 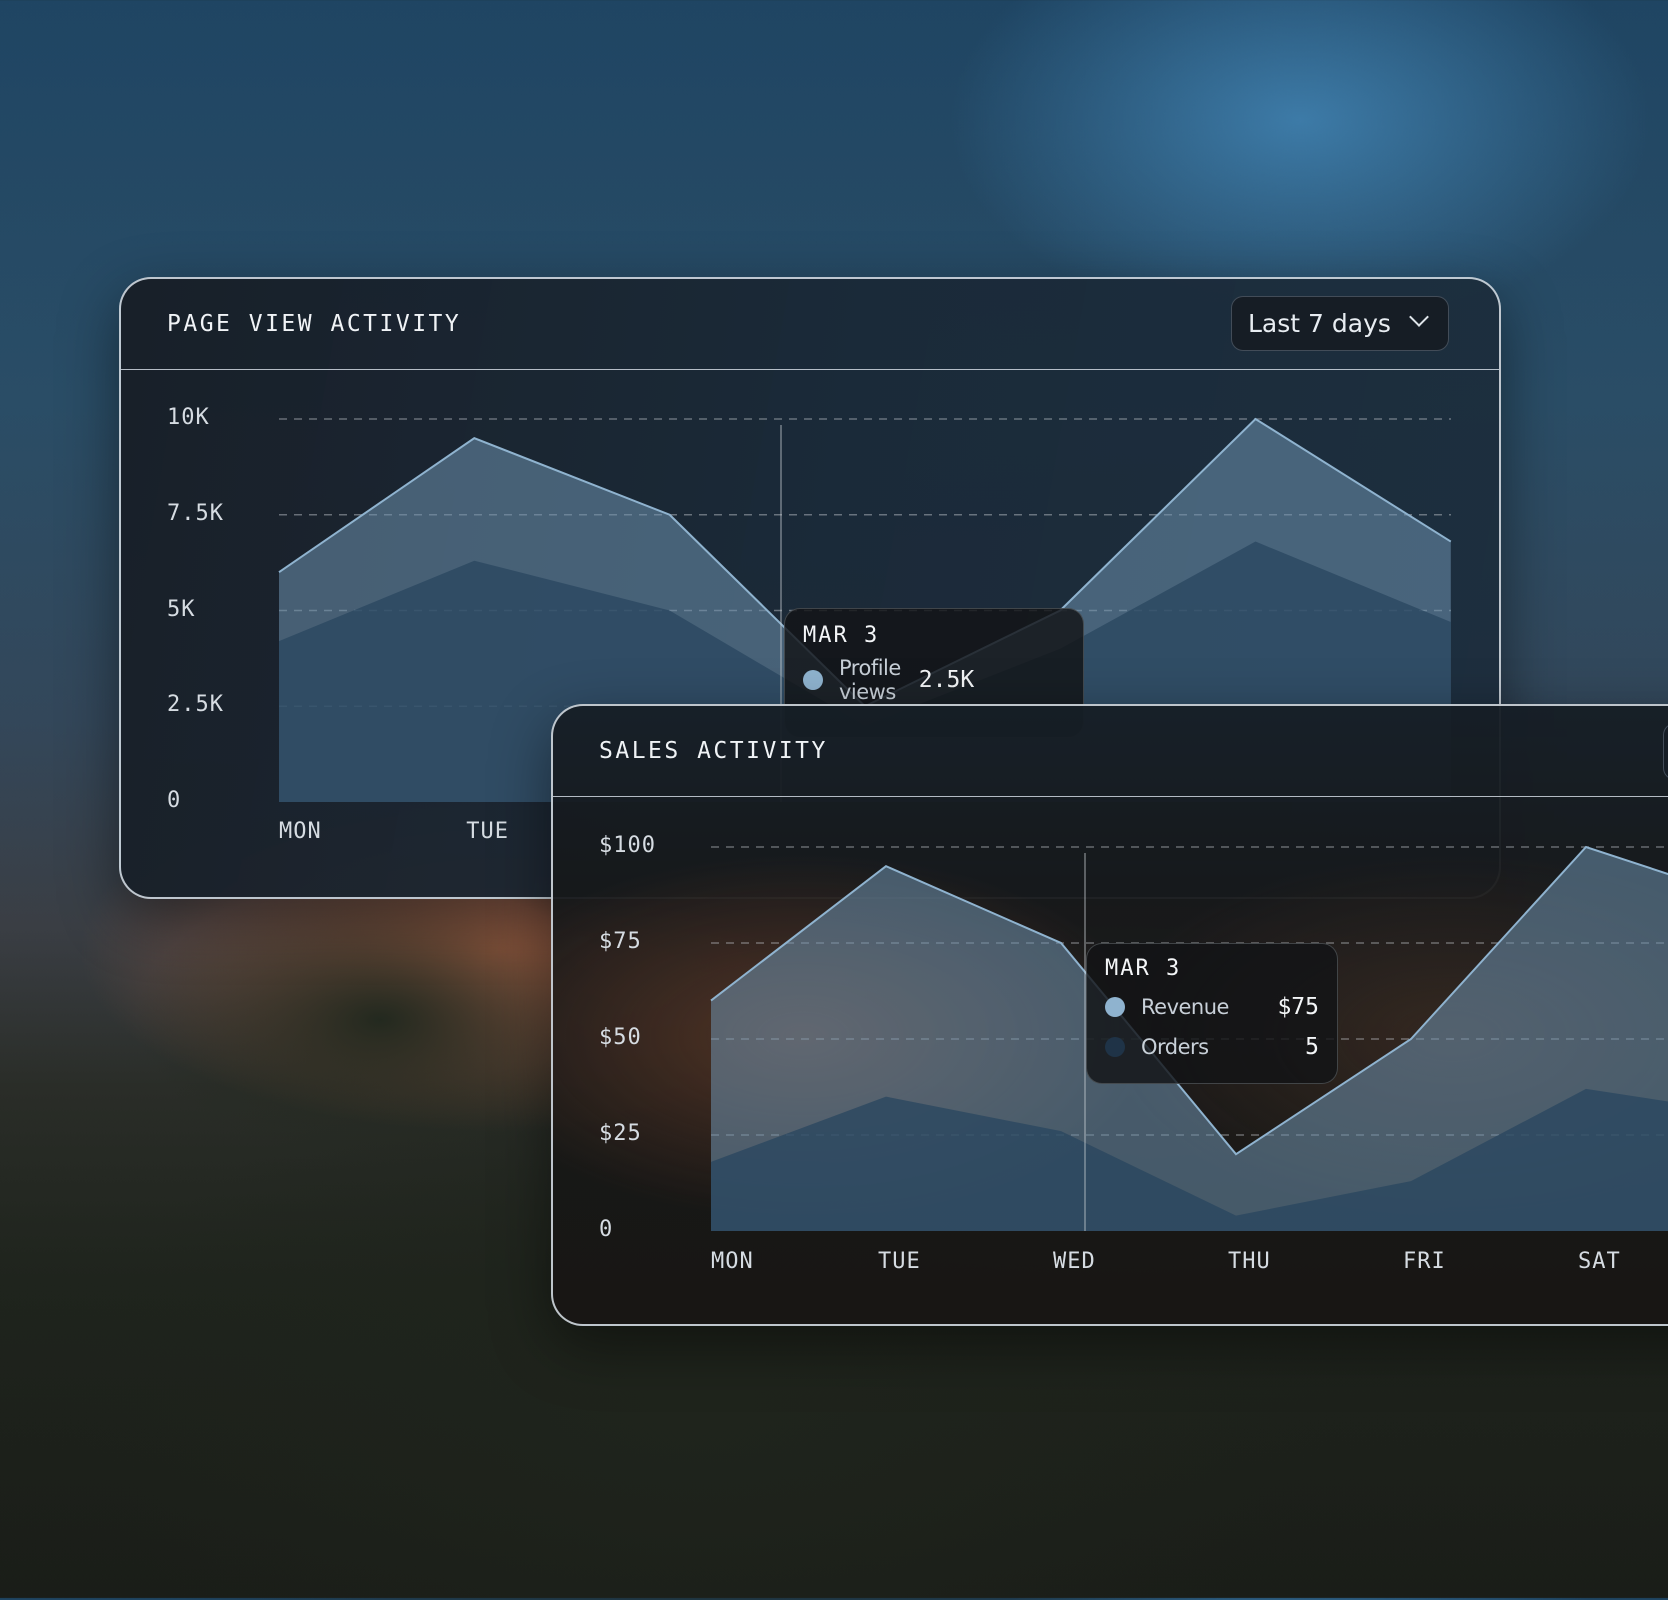 What do you see at coordinates (1319, 323) in the screenshot?
I see `dropdown-value: Last 7 days` at bounding box center [1319, 323].